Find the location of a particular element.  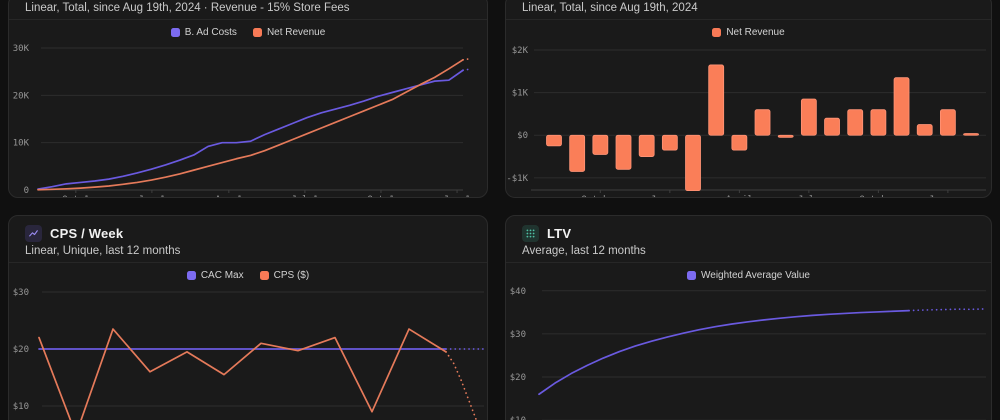

svg-text: $0 is located at coordinates (522, 136).